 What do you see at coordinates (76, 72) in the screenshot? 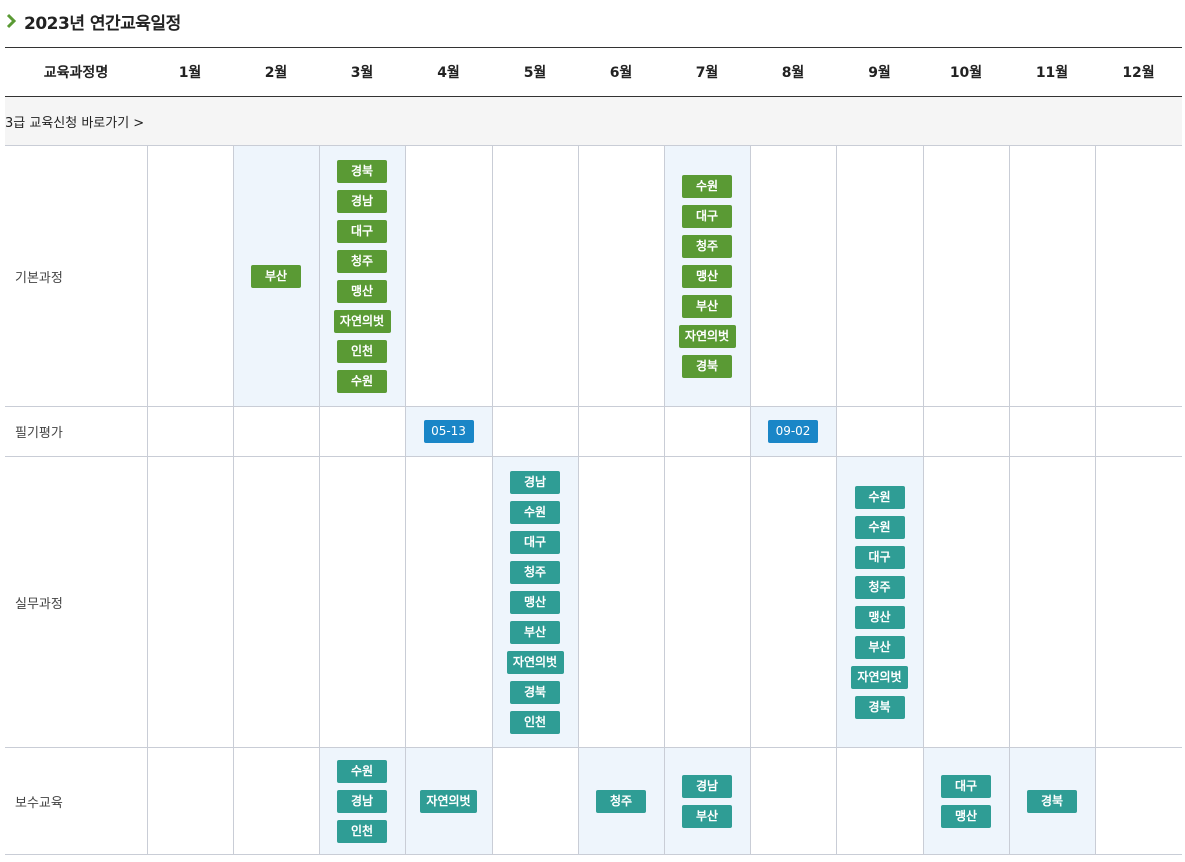
I see `header-course-name: 교육과정명` at bounding box center [76, 72].